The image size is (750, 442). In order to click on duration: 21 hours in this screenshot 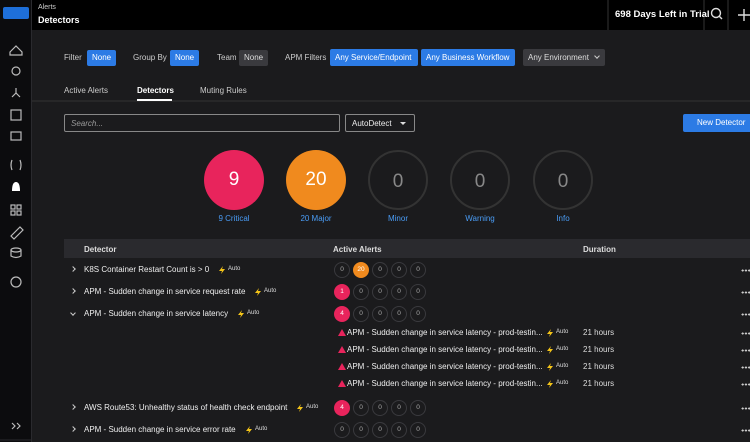, I will do `click(599, 383)`.